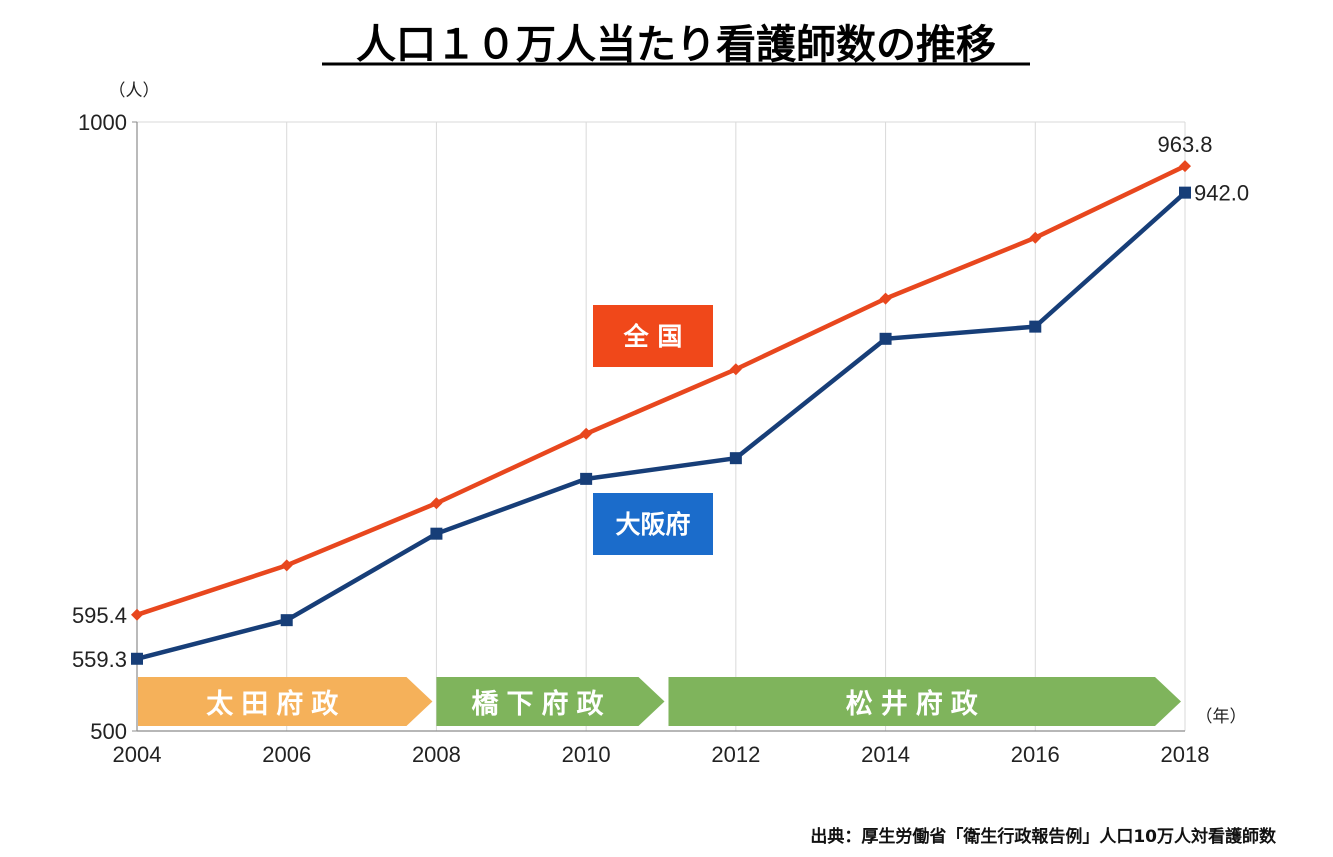 Image resolution: width=1333 pixels, height=857 pixels. I want to click on x-tick-label: 2006, so click(286, 754).